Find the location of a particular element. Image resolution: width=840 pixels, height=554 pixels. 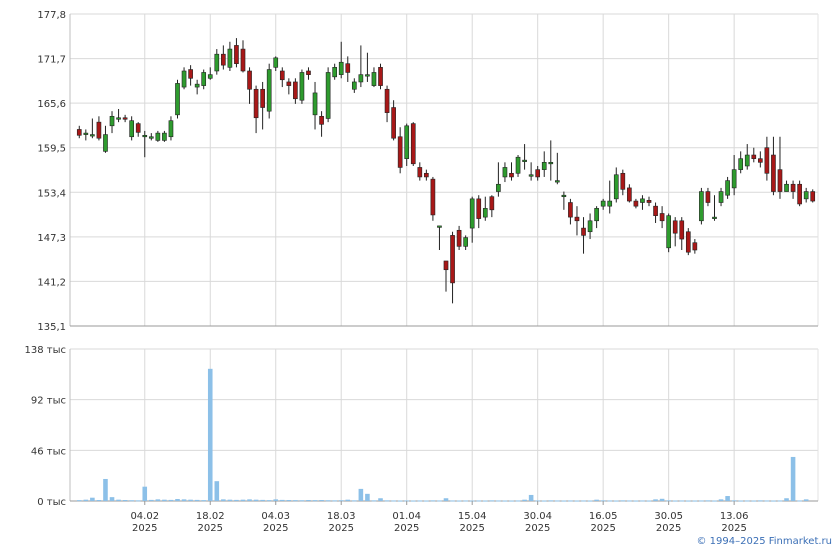

x-tick-label-date: 15.04 is located at coordinates (472, 516).